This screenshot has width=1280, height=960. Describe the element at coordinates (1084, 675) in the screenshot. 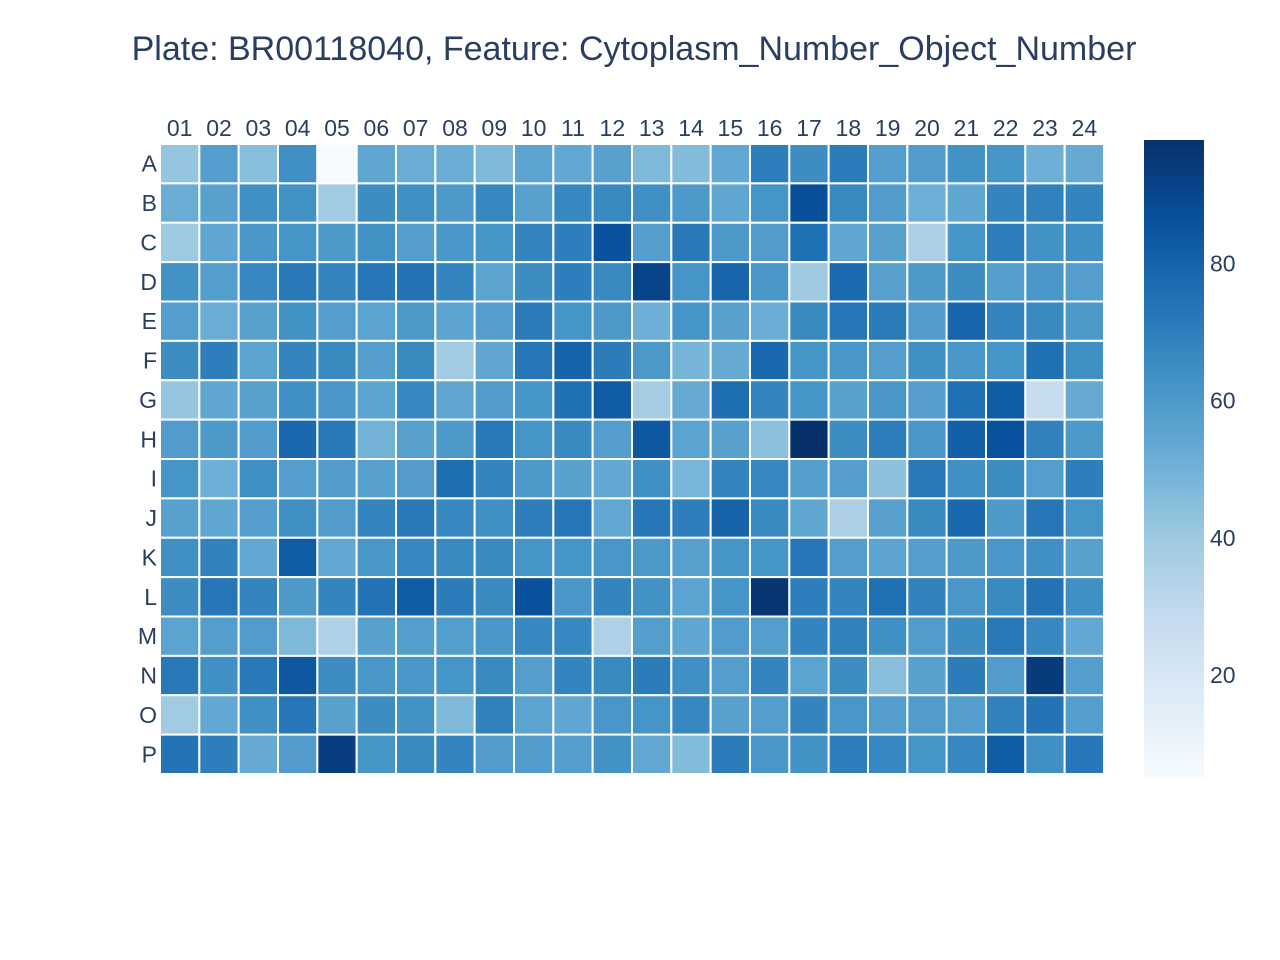

I see `heatmap-cell-N24` at that location.